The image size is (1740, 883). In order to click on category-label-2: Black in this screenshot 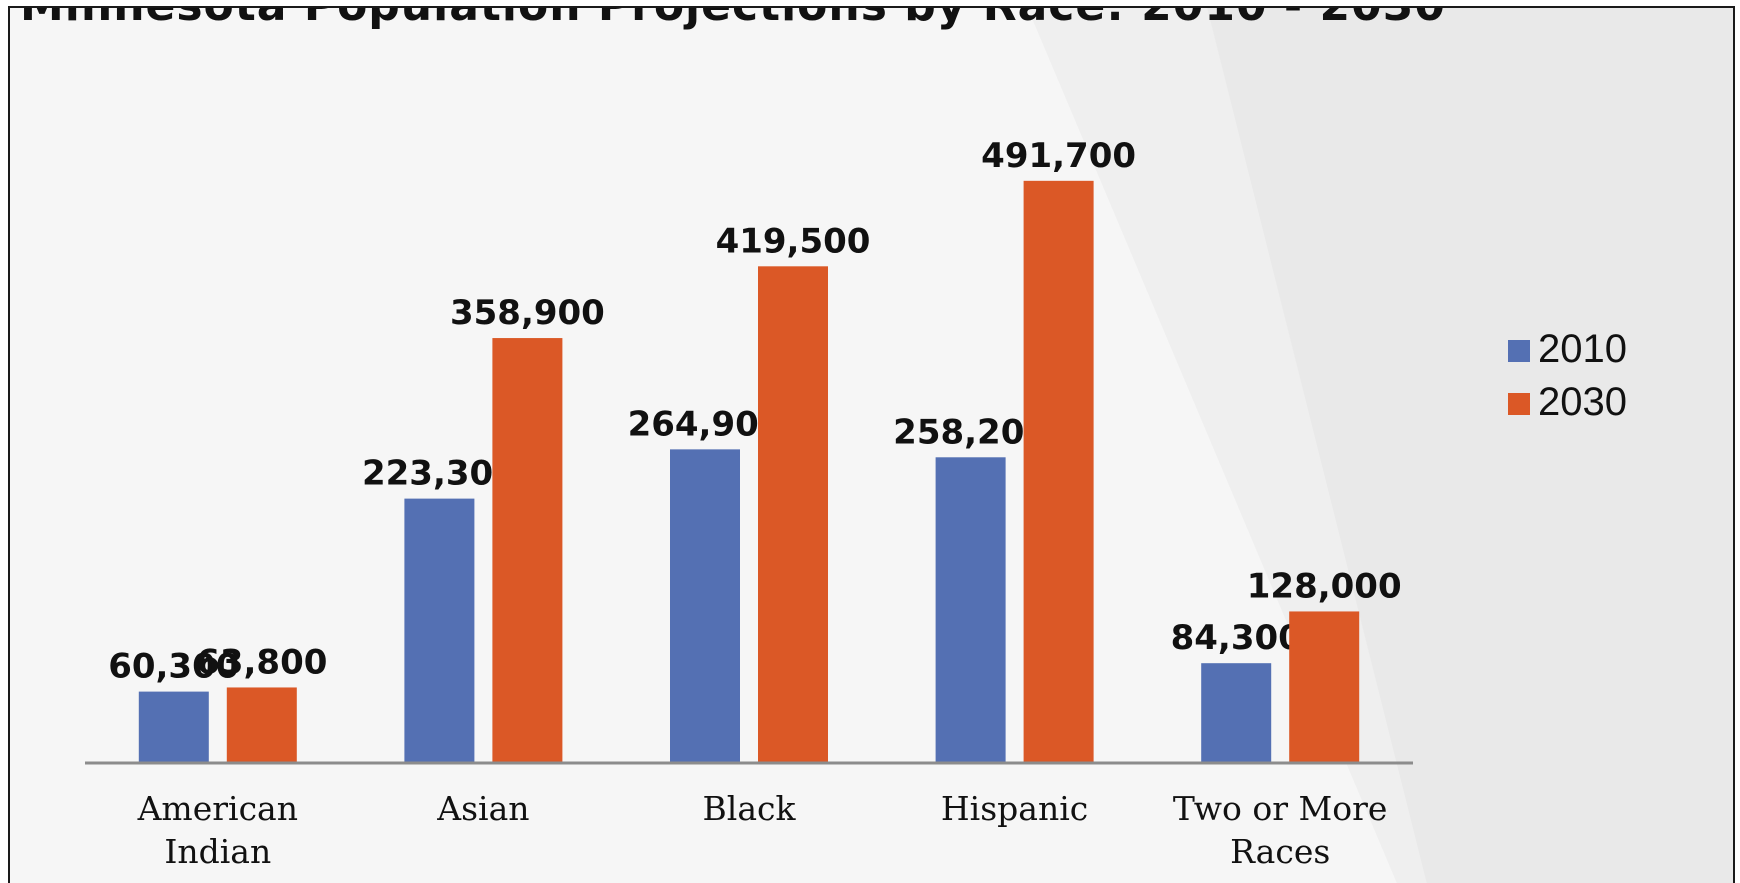, I will do `click(750, 808)`.